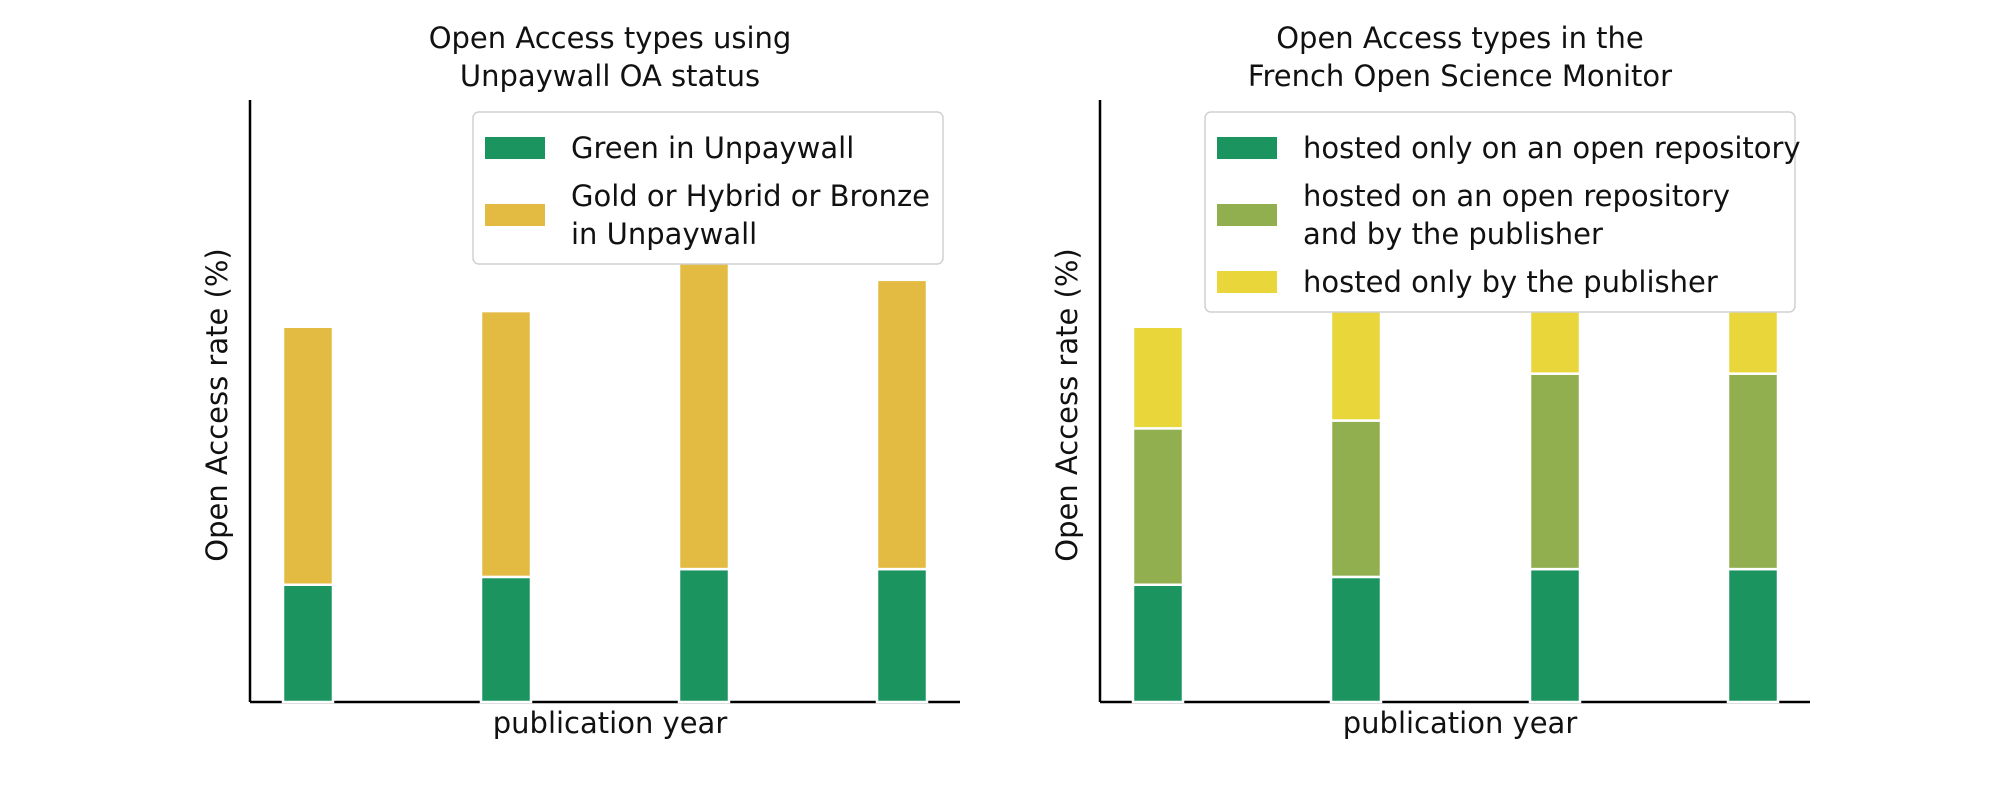  What do you see at coordinates (1510, 282) in the screenshot?
I see `legend-label-3: hosted only by the publisher` at bounding box center [1510, 282].